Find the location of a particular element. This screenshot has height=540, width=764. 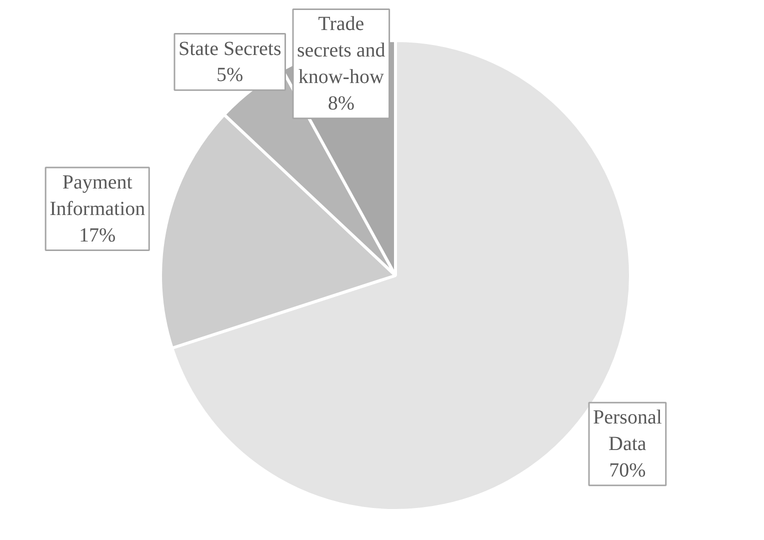

slice-label: Payment Information is located at coordinates (98, 195).